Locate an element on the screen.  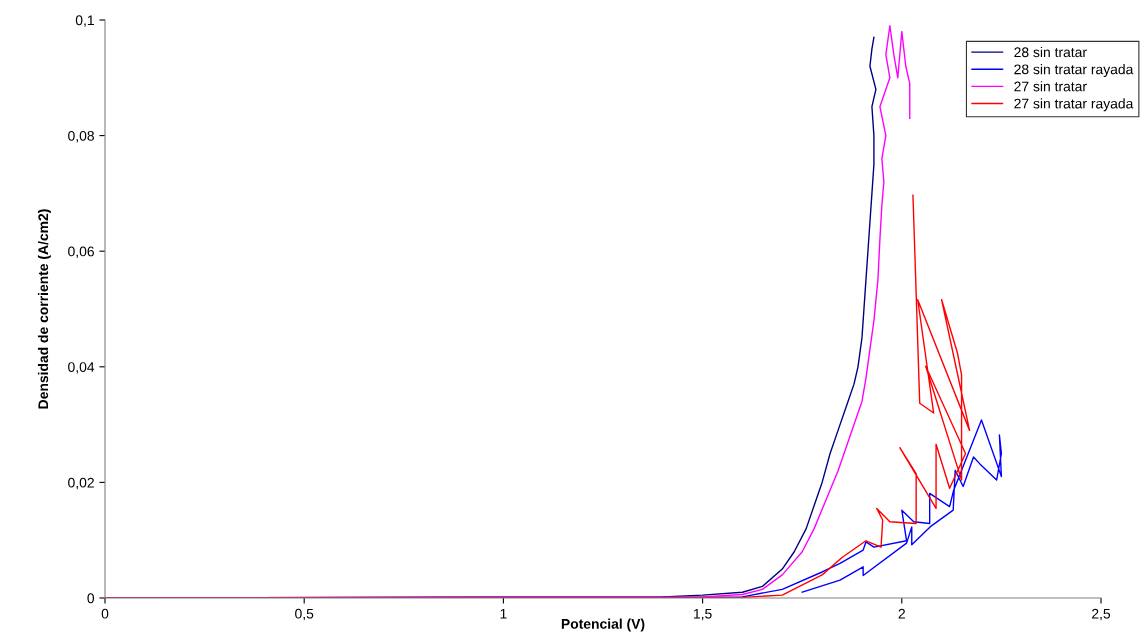
y-tick-label: 0,06 is located at coordinates (81, 252).